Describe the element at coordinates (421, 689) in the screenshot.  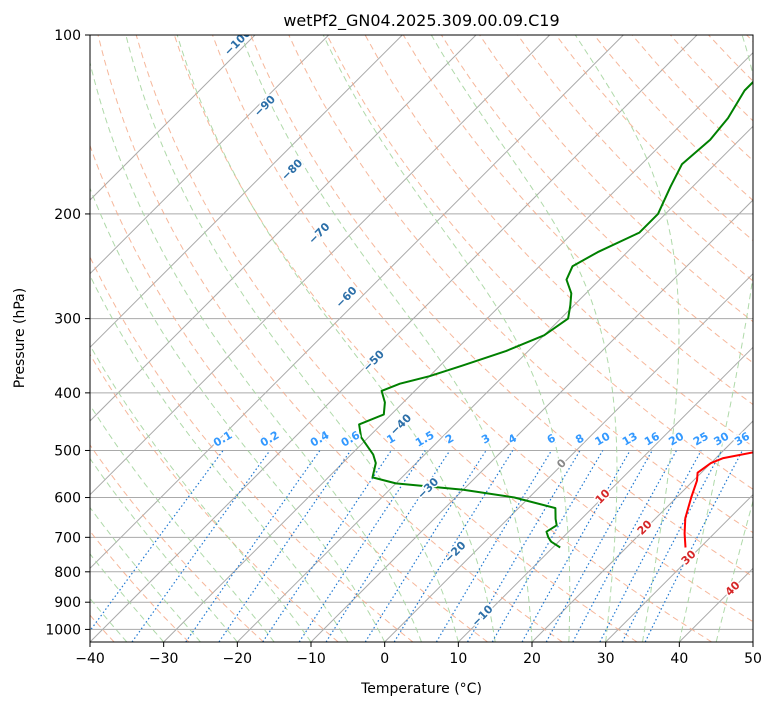
I see `x-axis-label: Temperature (°C)` at that location.